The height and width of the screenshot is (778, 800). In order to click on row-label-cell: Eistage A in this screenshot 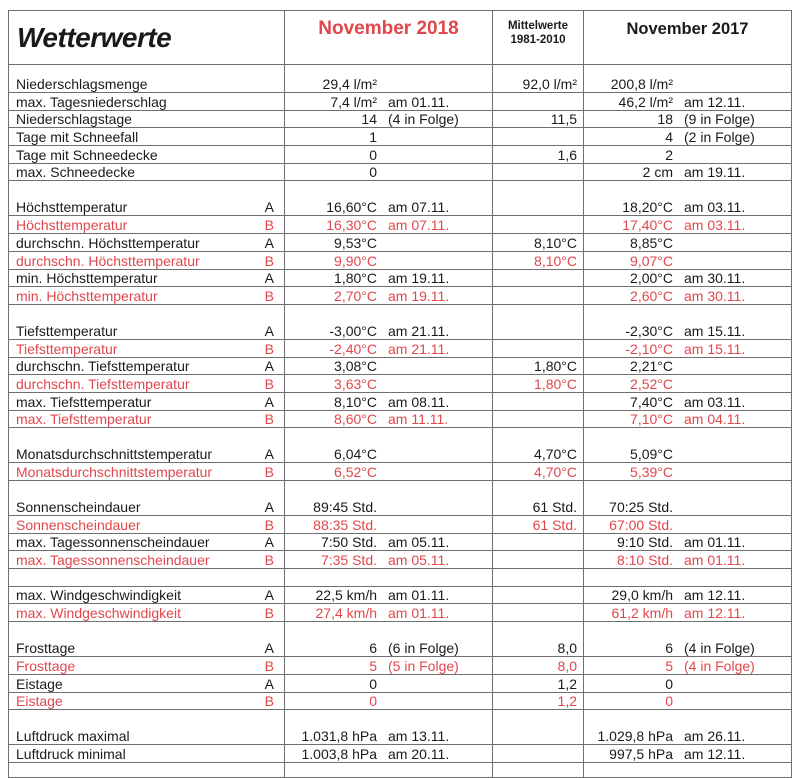, I will do `click(146, 683)`.